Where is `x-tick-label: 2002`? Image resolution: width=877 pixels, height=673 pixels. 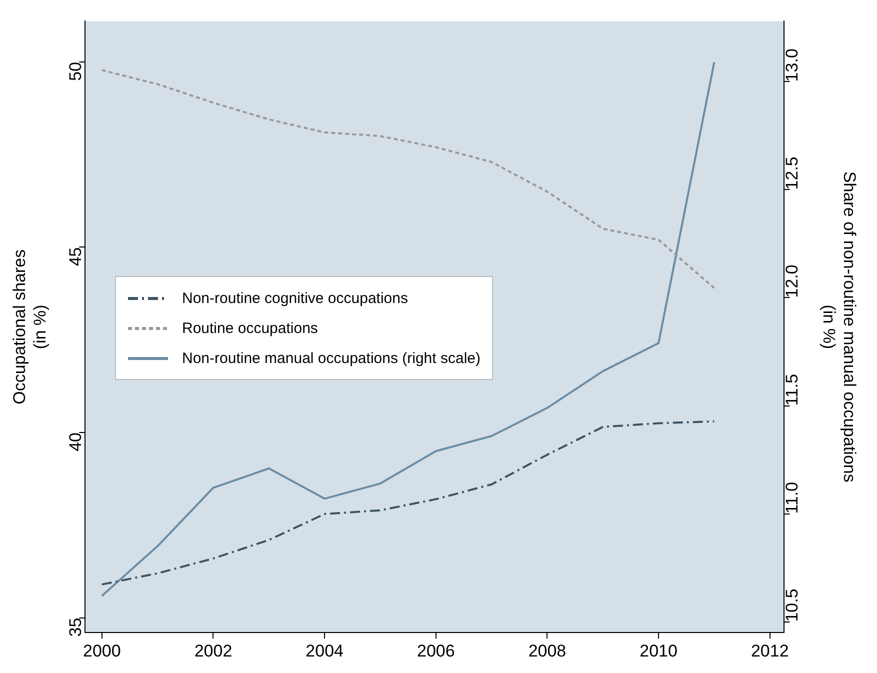 x-tick-label: 2002 is located at coordinates (213, 650).